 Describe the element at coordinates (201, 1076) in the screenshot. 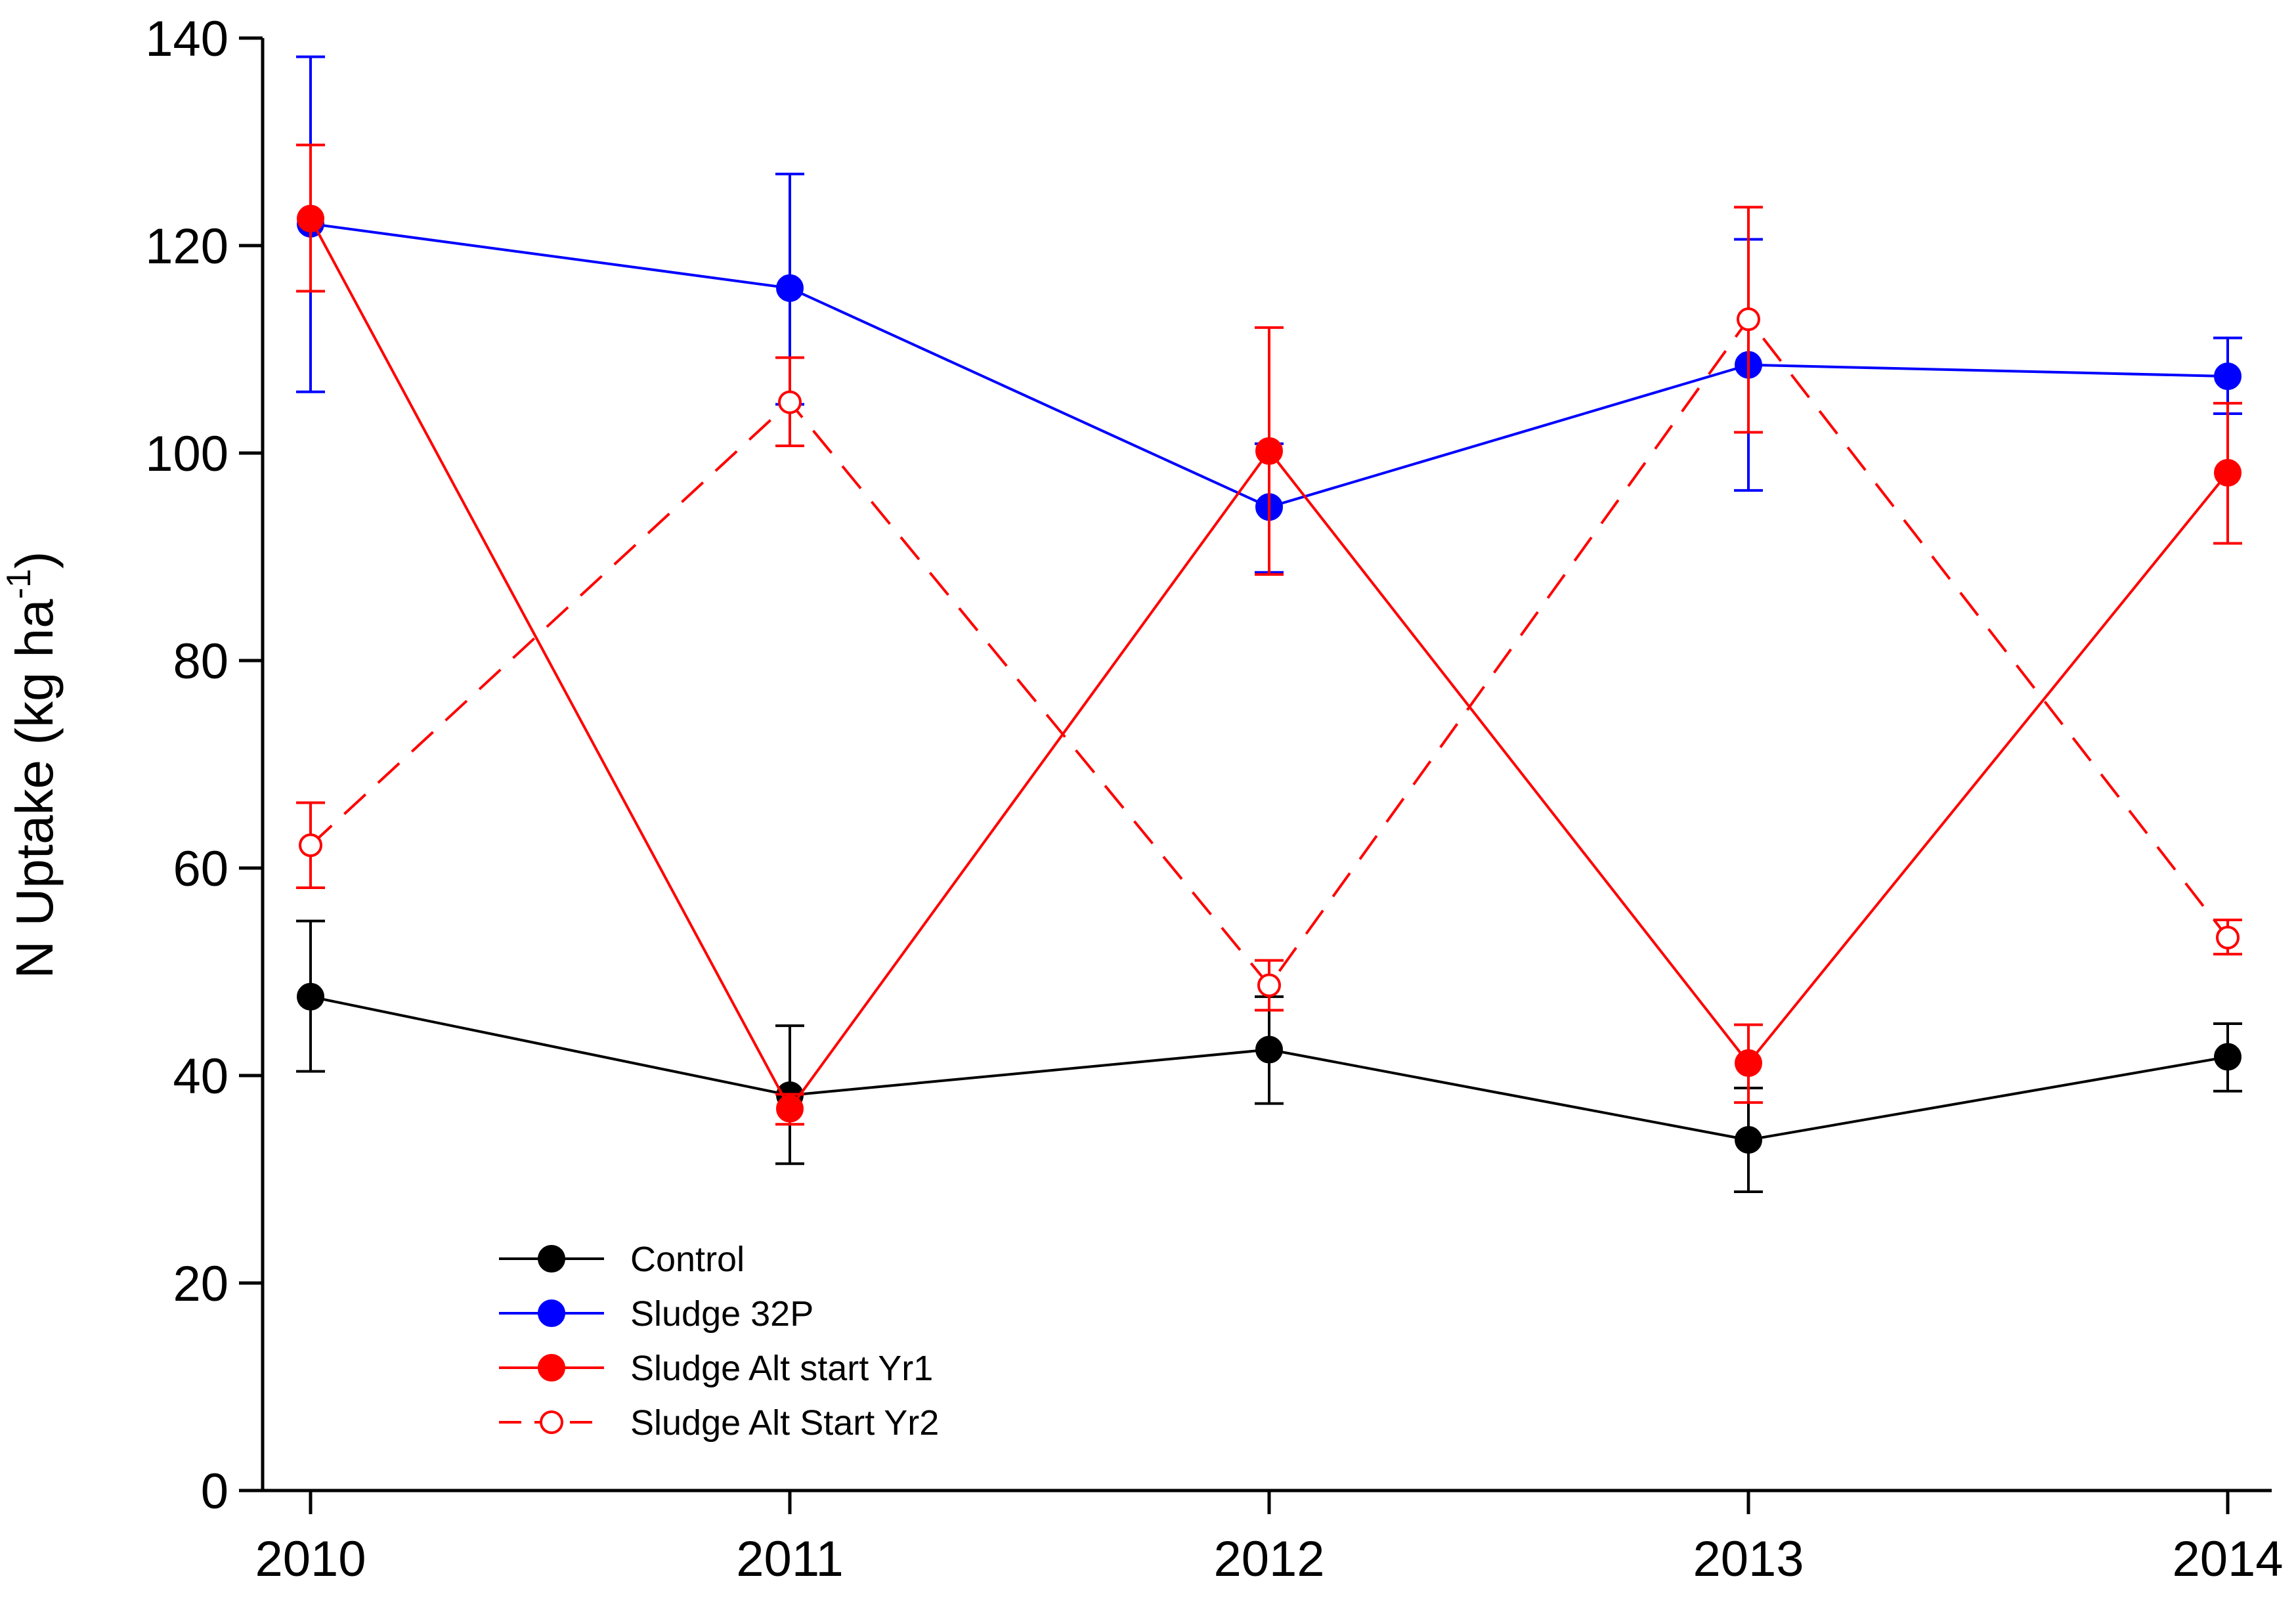

I see `y-tick-label: 40` at that location.